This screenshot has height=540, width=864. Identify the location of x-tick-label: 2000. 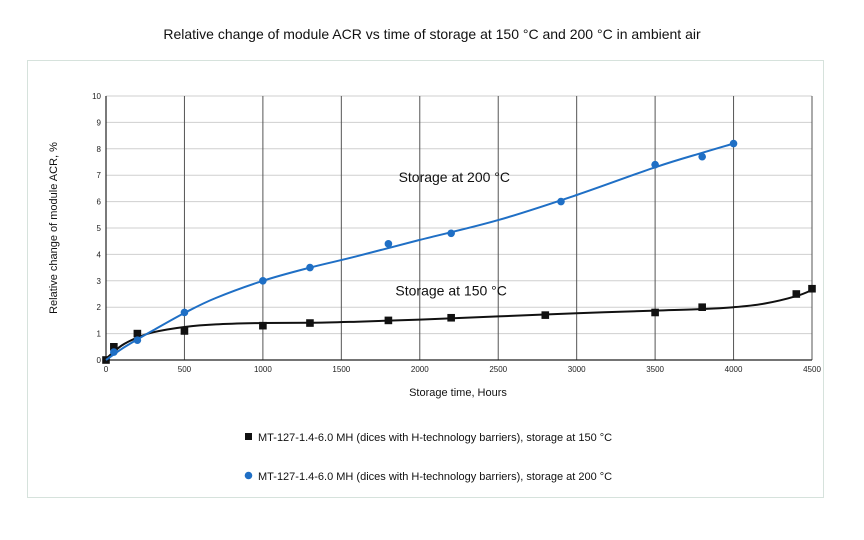
(420, 369).